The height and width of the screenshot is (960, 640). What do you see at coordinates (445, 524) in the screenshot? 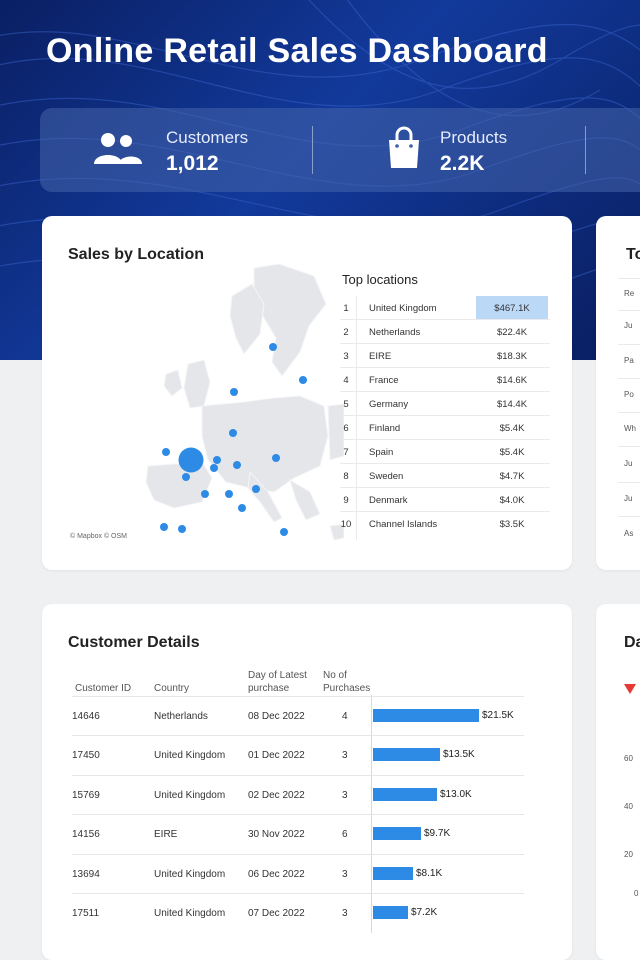
I see `location-row: 10 Channel Islands $3.5K` at bounding box center [445, 524].